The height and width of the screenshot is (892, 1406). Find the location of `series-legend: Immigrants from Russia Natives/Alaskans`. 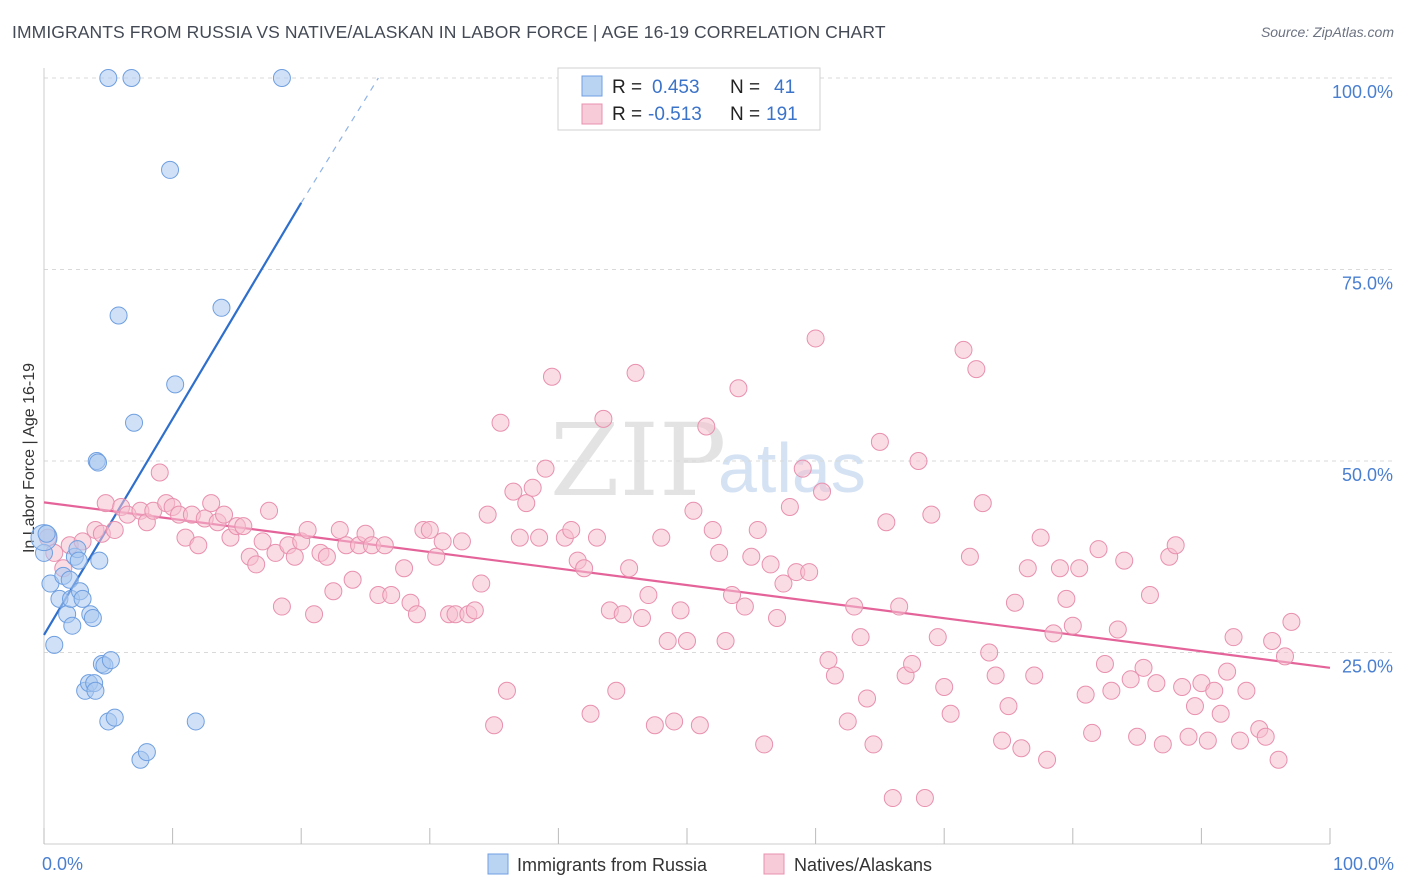

series-legend: Immigrants from Russia Natives/Alaskans is located at coordinates (709, 864).